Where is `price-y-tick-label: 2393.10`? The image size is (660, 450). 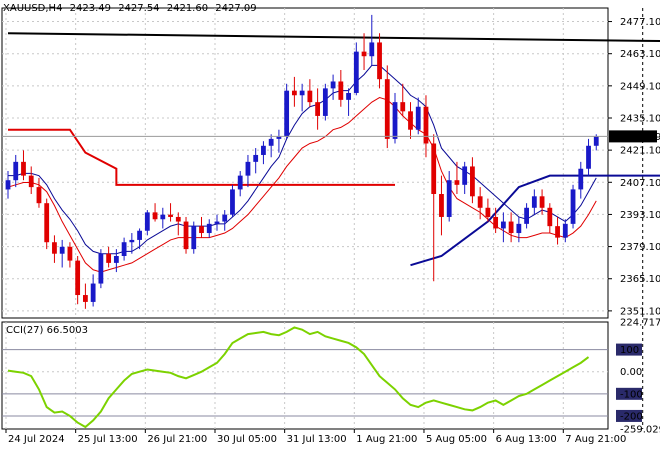 price-y-tick-label: 2393.10 is located at coordinates (640, 215).